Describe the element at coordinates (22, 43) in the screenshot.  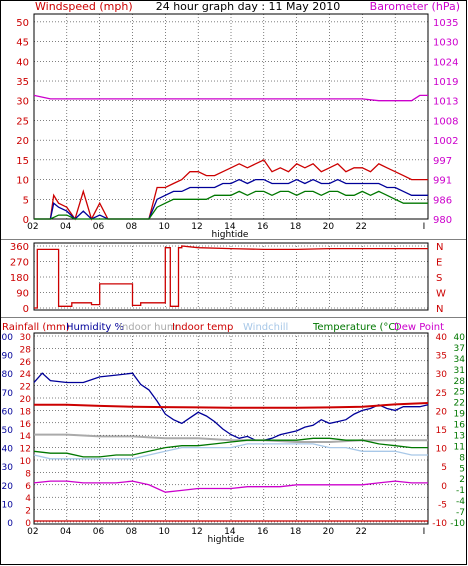
I see `windspeed-tick: 45` at that location.